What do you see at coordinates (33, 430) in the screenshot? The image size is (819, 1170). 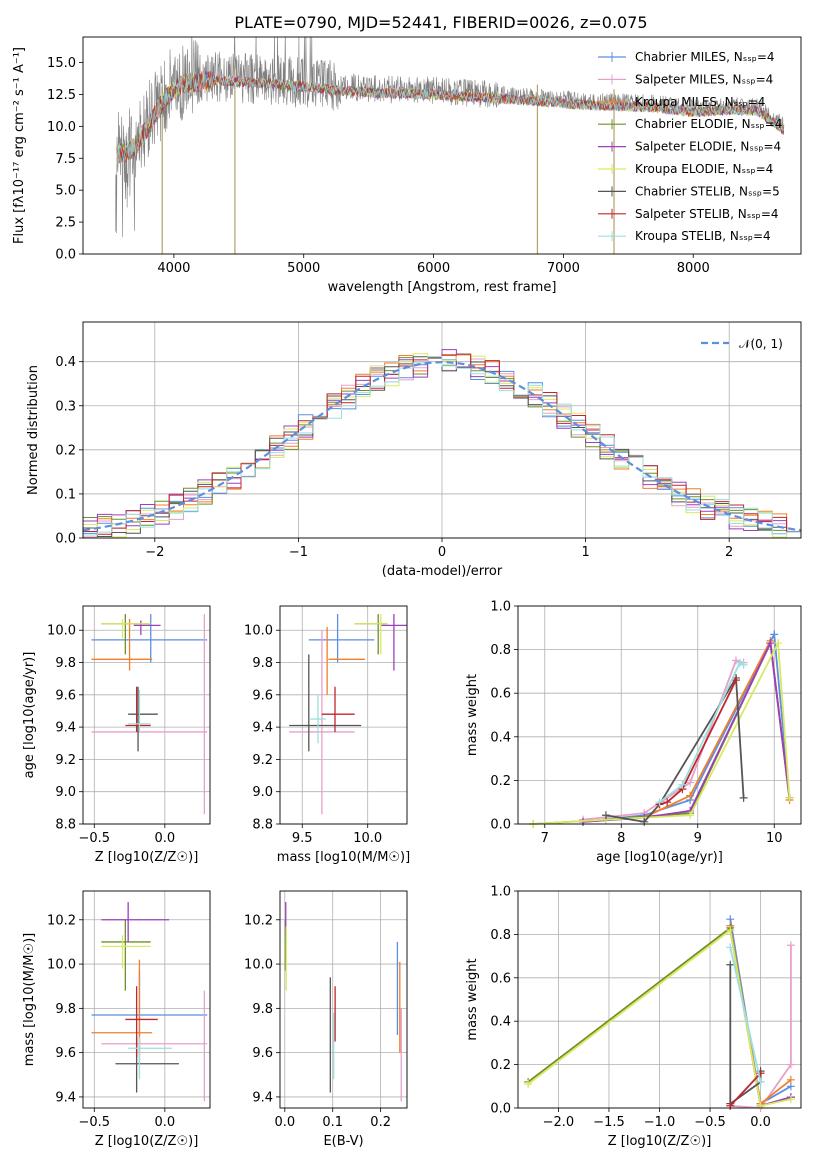 I see `y-axis-label: Normed distribution` at bounding box center [33, 430].